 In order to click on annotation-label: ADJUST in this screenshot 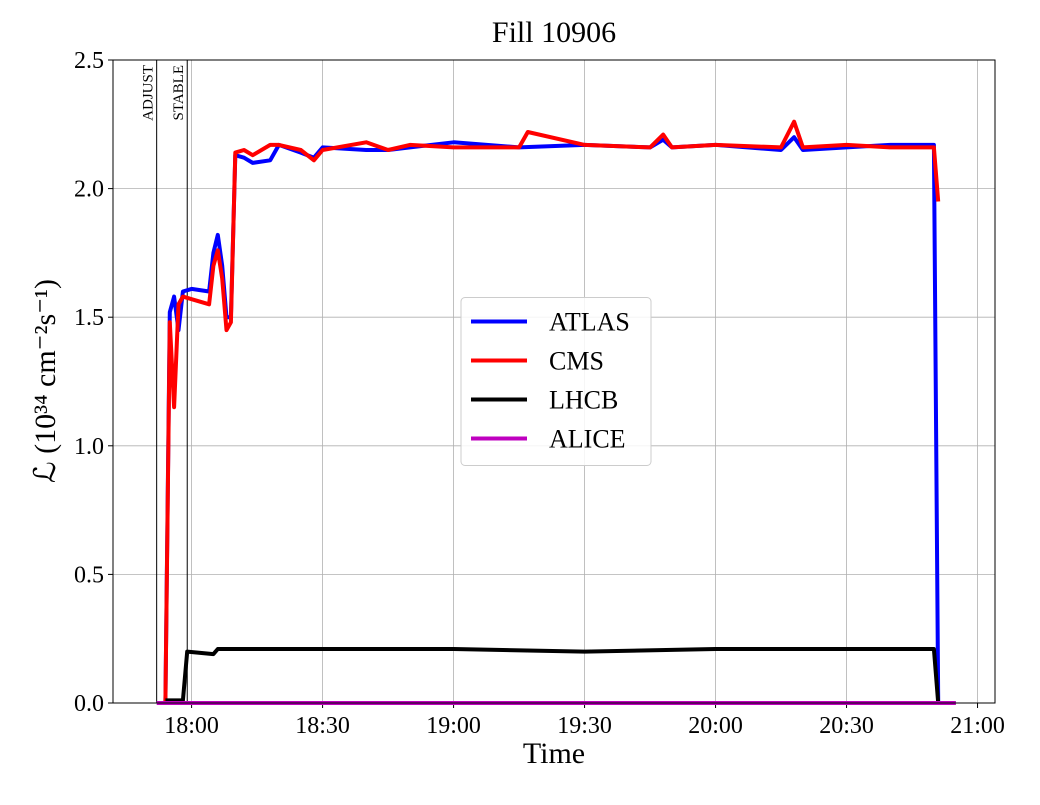, I will do `click(149, 93)`.